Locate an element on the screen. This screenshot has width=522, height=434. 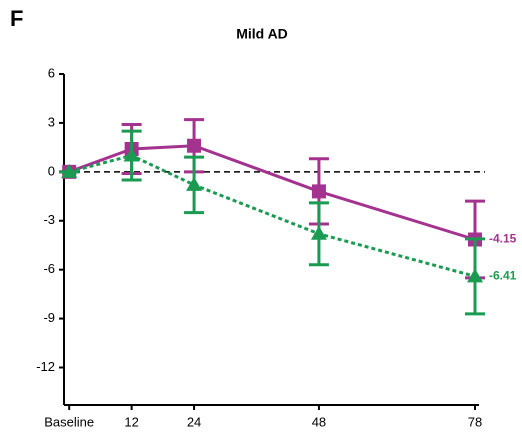
y-tick-label: -6 is located at coordinates (49, 268).